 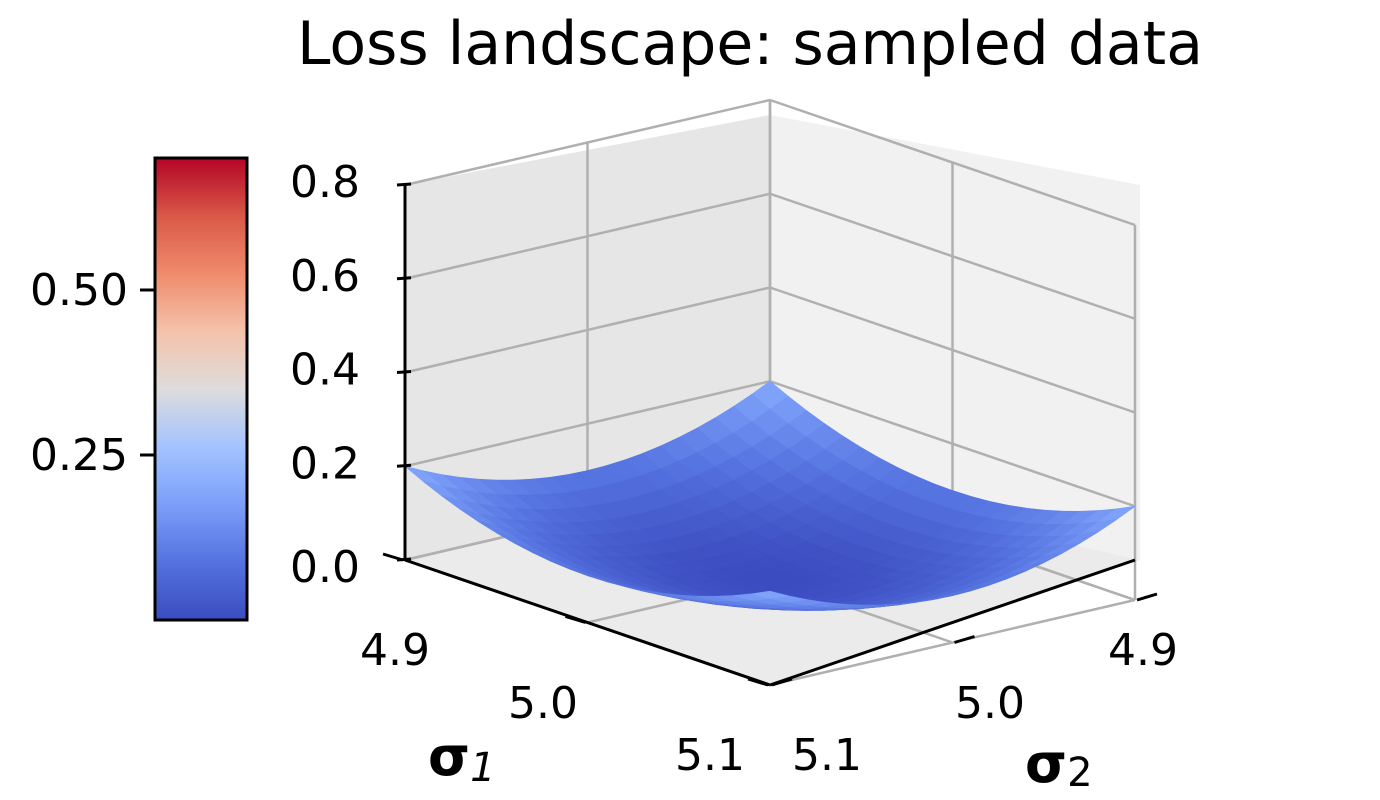 What do you see at coordinates (79, 290) in the screenshot?
I see `colorbar-tick-label-1: 0.50` at bounding box center [79, 290].